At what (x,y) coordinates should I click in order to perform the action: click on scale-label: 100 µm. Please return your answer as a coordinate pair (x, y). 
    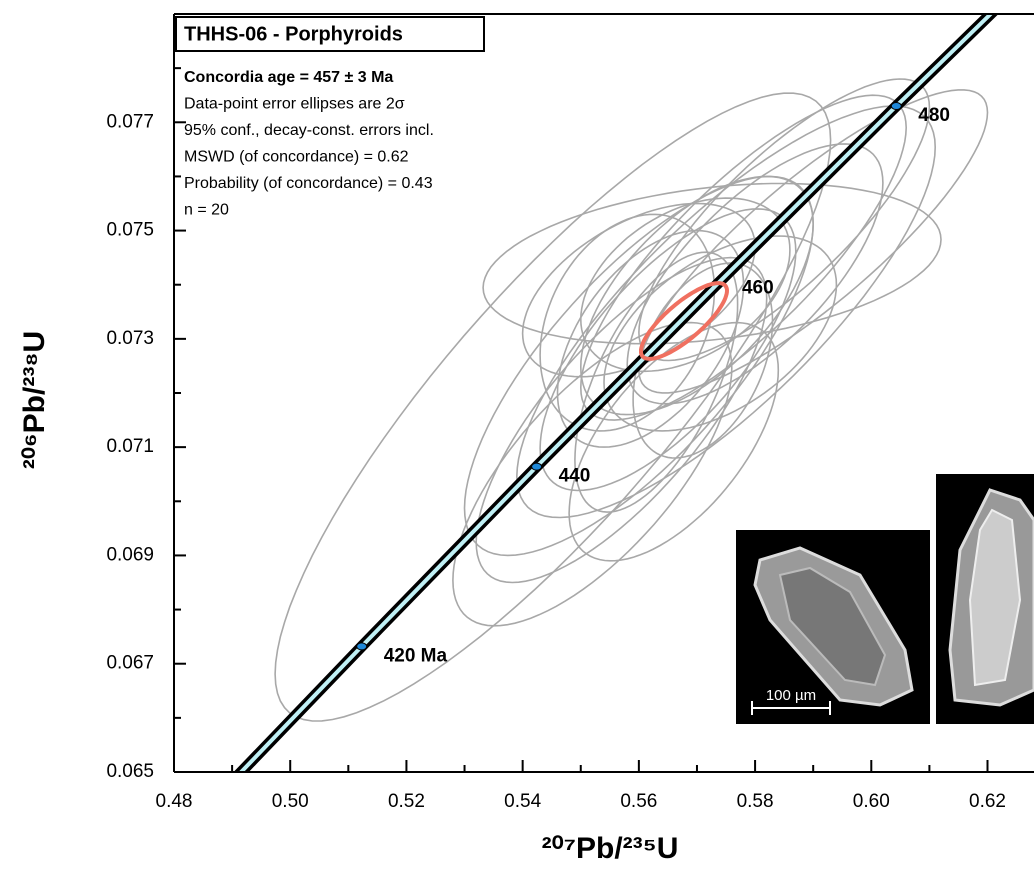
    Looking at the image, I should click on (791, 695).